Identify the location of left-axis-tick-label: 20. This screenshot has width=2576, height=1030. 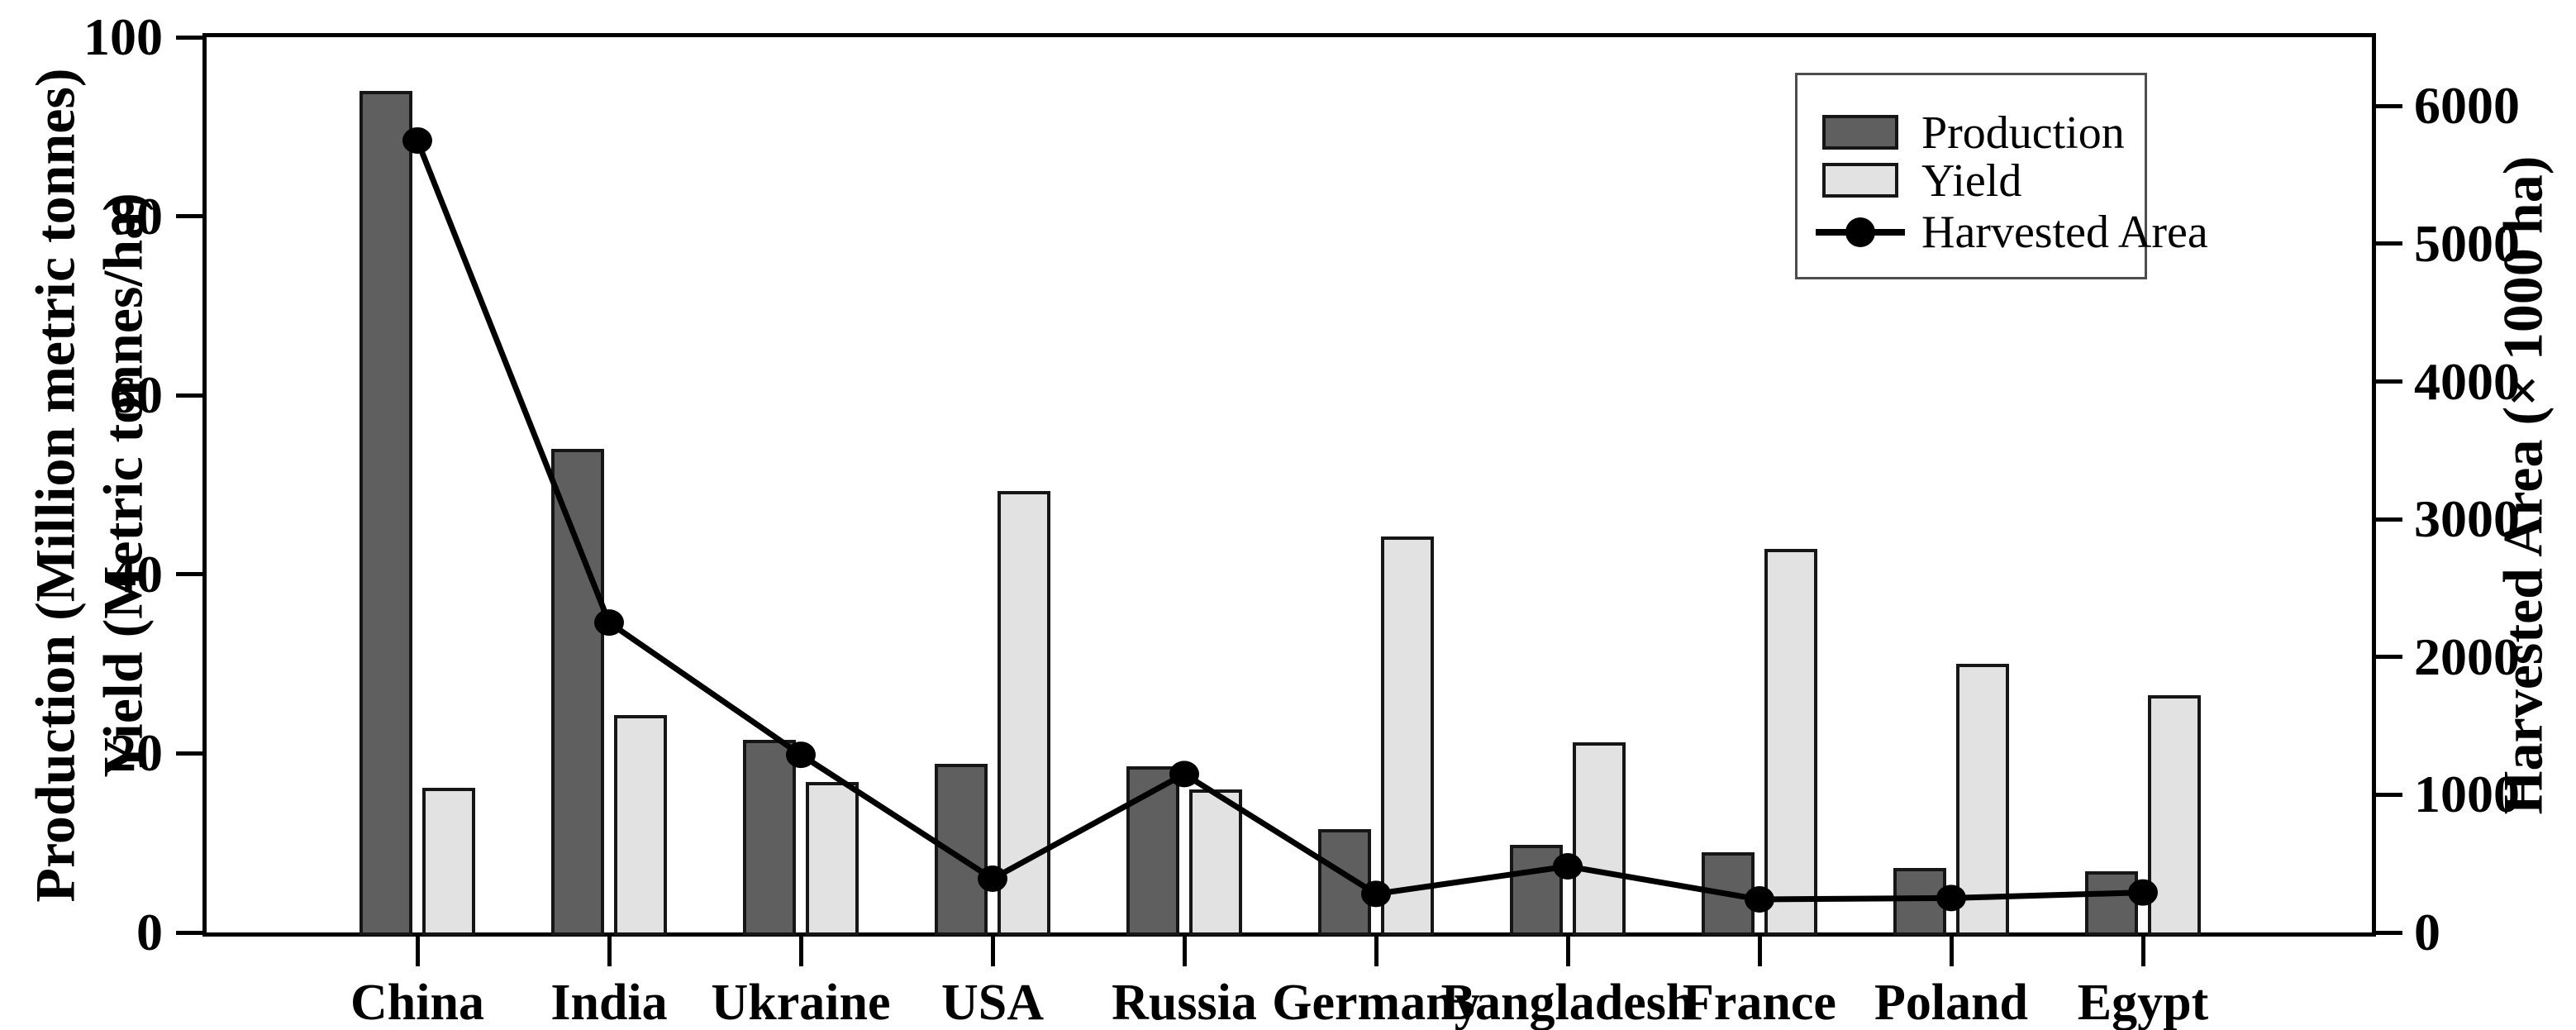
(137, 753).